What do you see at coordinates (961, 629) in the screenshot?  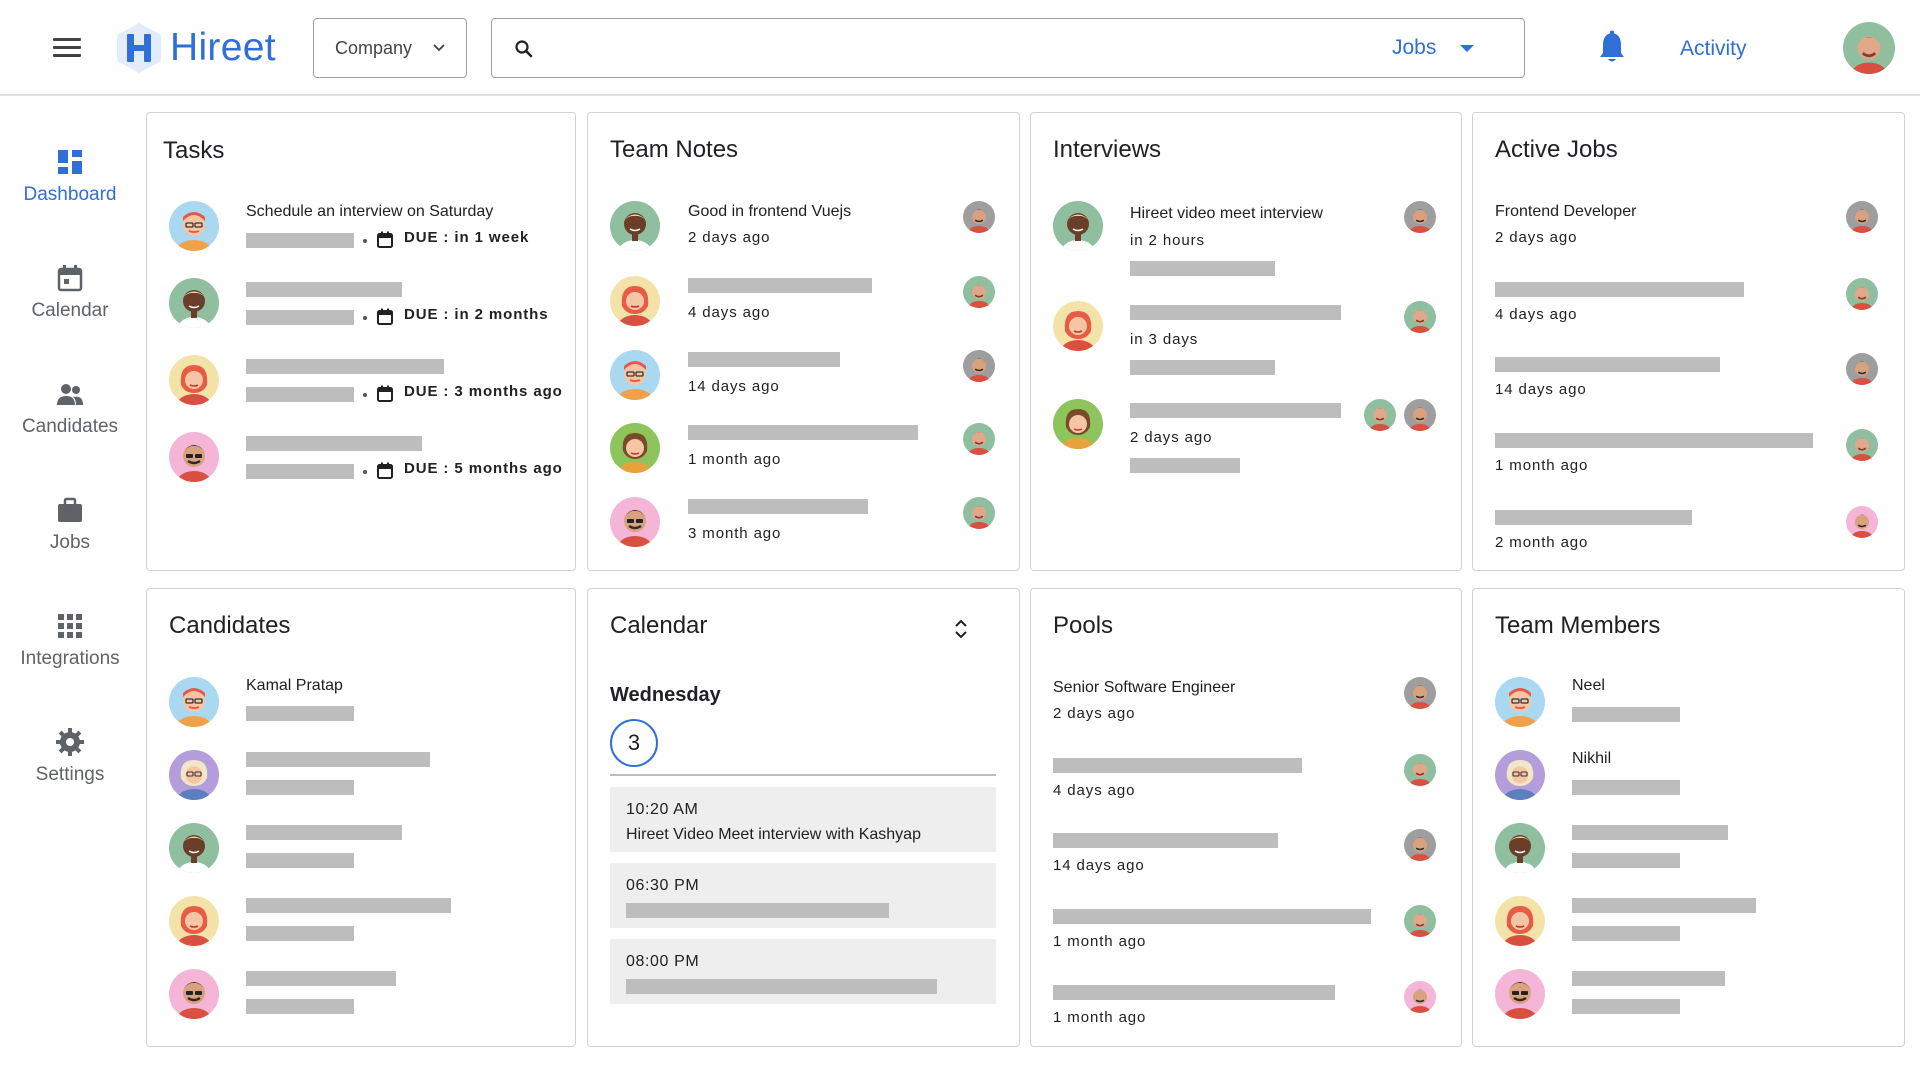 I see `unfold-chevron-icon` at bounding box center [961, 629].